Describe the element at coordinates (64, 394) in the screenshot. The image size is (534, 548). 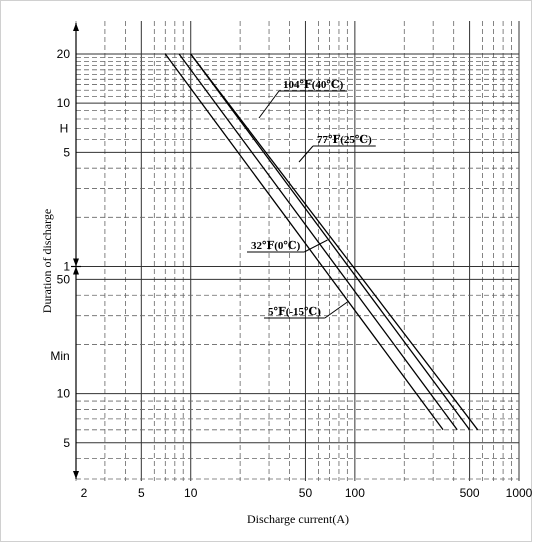
I see `y-tick-label-minutes: 10` at that location.